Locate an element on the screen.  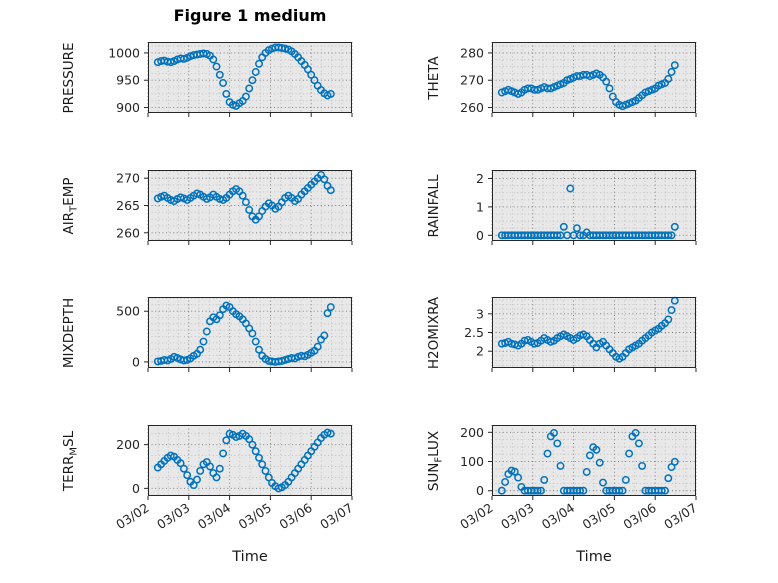
plot-sun-flux: 0 100 200 03/02 03/03 03/04 03/05 03/06 03/07 is located at coordinates (578, 478).